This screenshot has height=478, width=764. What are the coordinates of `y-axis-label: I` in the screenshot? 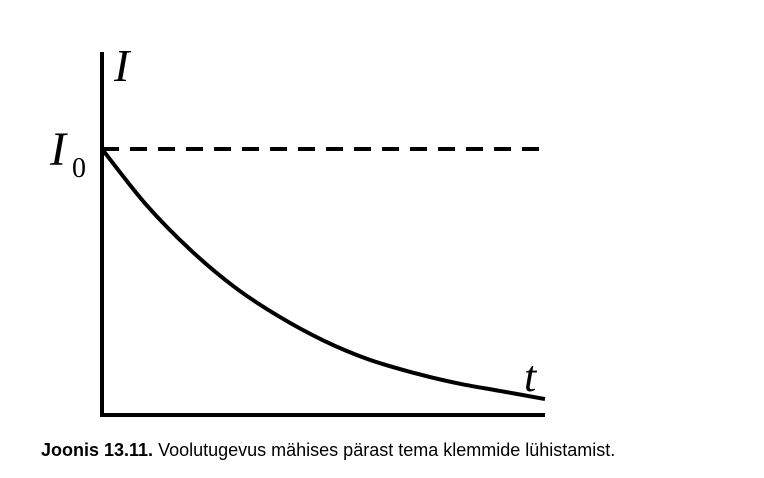 It's located at (122, 65).